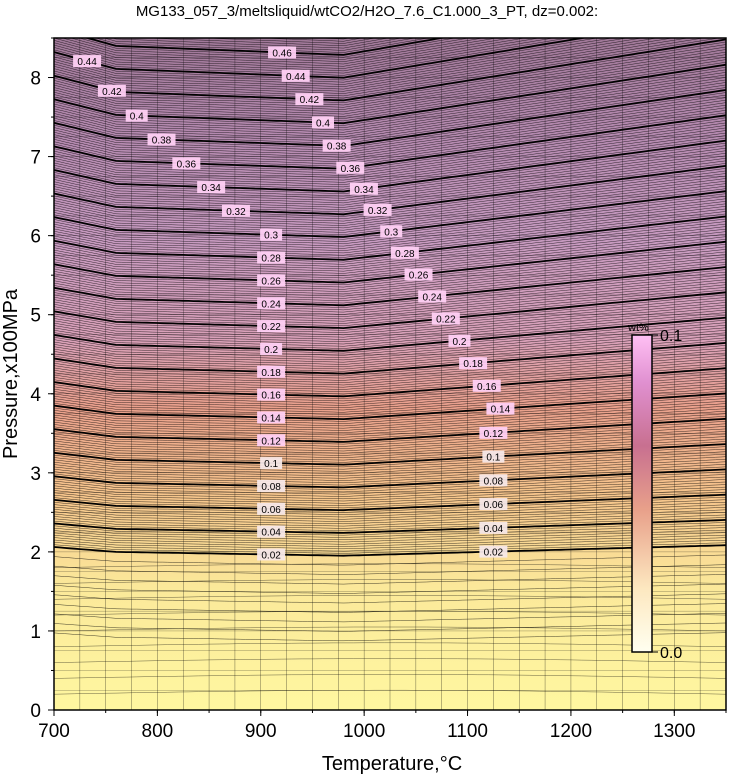  I want to click on y-tick-label: 3, so click(35, 474).